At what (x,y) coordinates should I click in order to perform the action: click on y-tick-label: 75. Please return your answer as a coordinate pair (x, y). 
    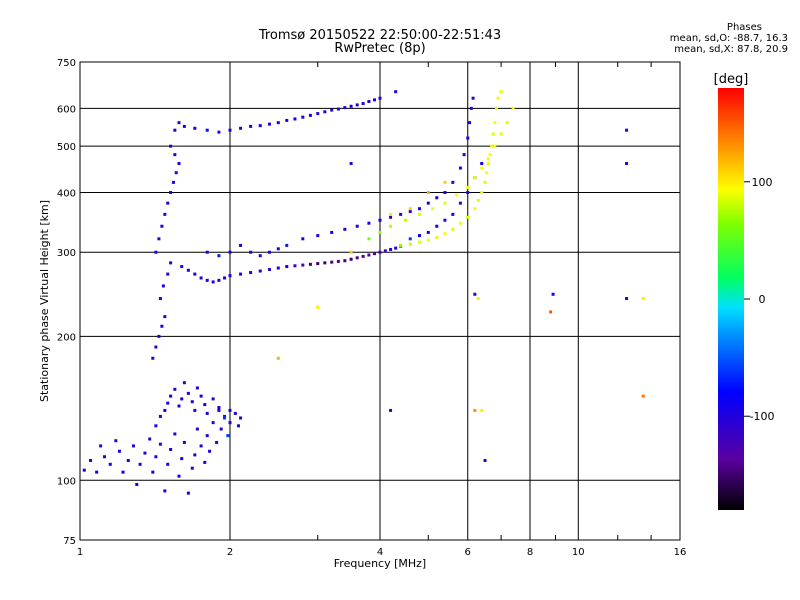
    Looking at the image, I should click on (69, 541).